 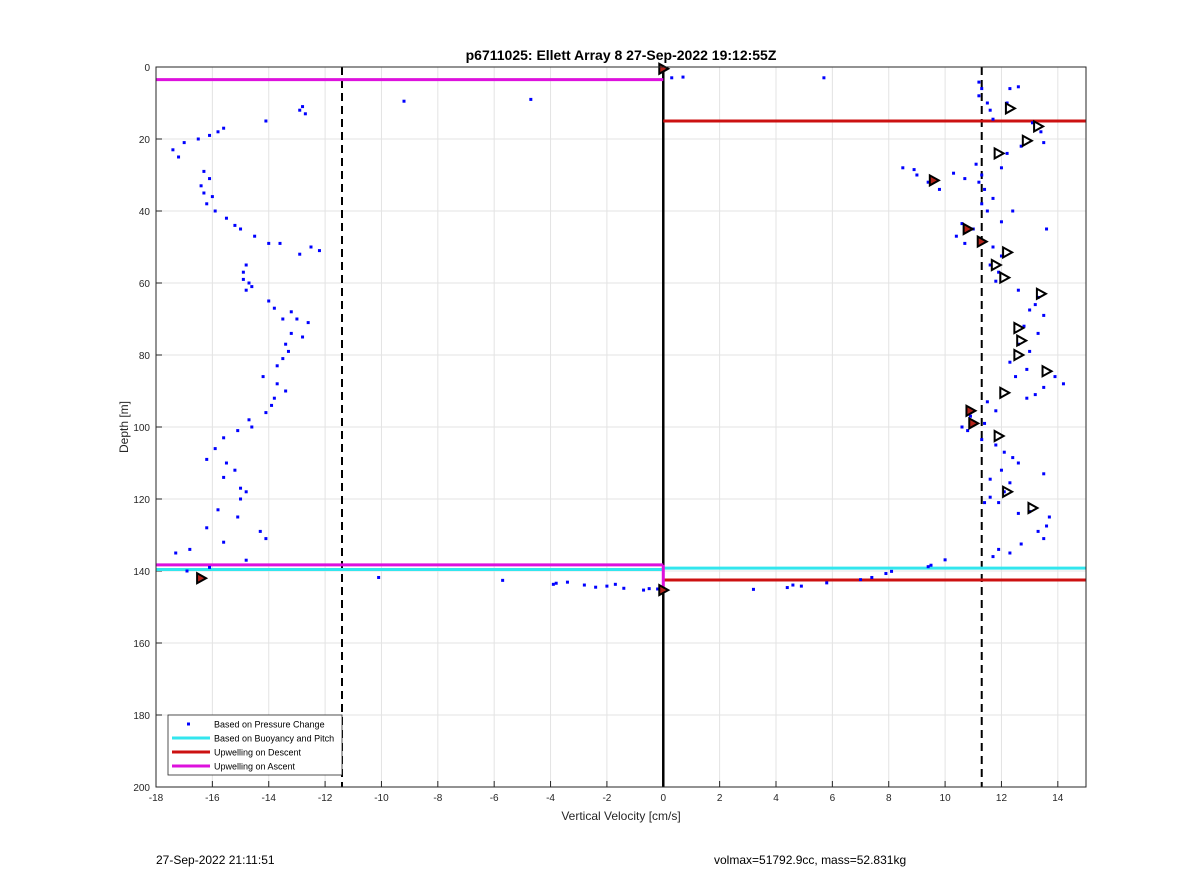 What do you see at coordinates (274, 739) in the screenshot?
I see `legend-label: Based on Buoyancy and Pitch` at bounding box center [274, 739].